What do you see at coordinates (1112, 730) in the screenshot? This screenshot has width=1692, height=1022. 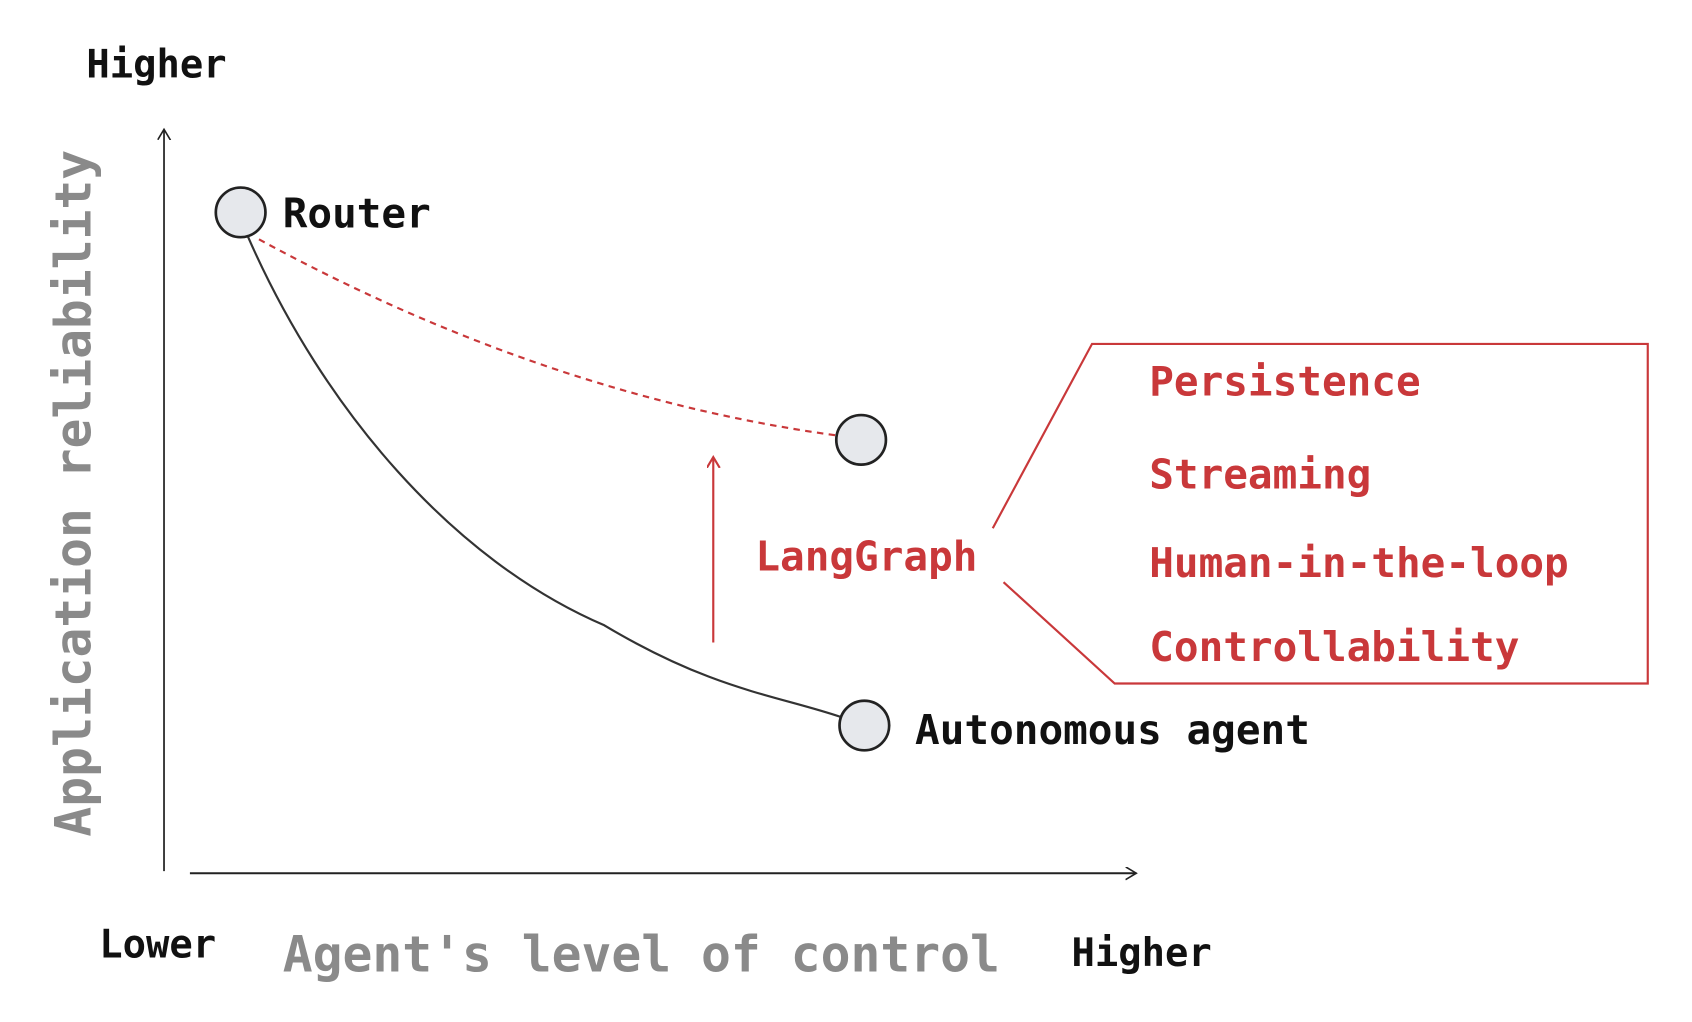 I see `autonomous-agent-label: Autonomous agent` at bounding box center [1112, 730].